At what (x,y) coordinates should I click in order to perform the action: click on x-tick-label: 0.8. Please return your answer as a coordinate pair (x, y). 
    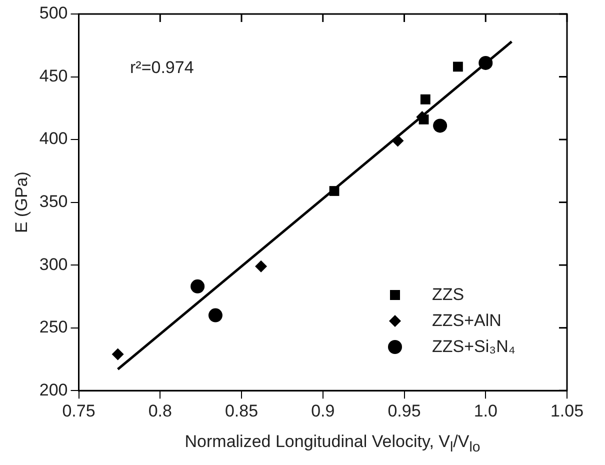
    Looking at the image, I should click on (160, 410).